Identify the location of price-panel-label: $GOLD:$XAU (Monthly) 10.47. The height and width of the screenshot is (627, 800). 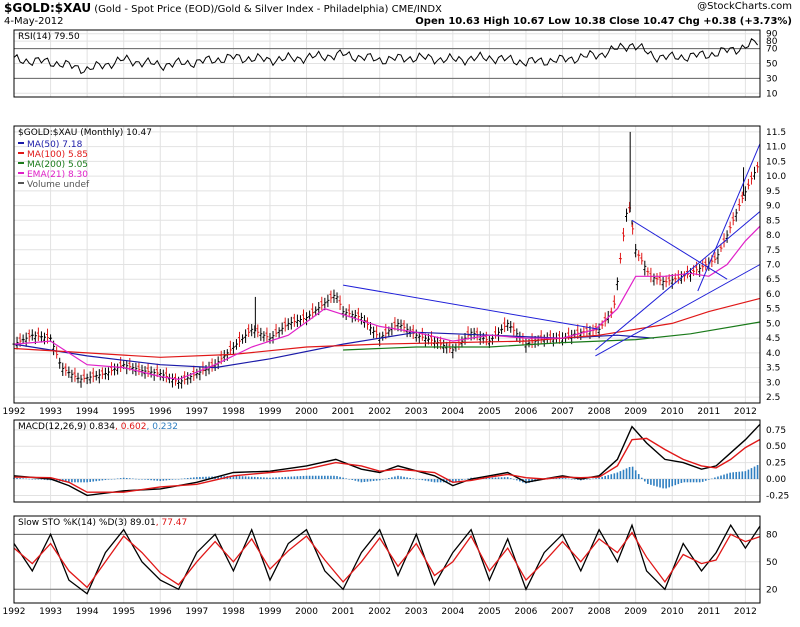
(85, 133).